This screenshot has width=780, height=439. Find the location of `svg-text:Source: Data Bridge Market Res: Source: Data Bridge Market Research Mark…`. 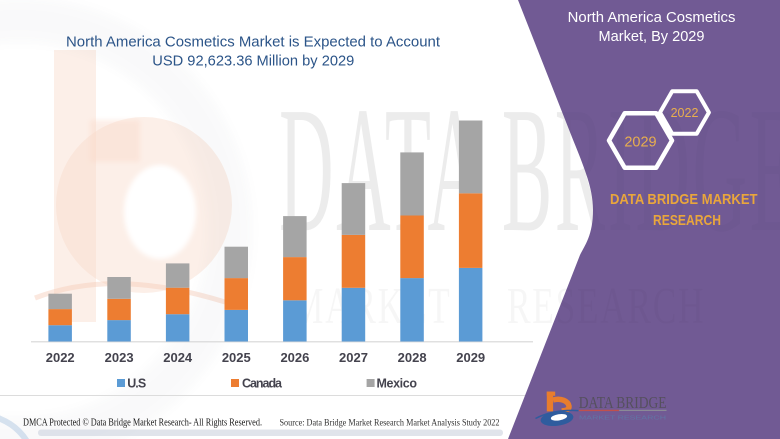

svg-text:Source: Data Bridge Market Res: Source: Data Bridge Market Research Mark… is located at coordinates (390, 423).